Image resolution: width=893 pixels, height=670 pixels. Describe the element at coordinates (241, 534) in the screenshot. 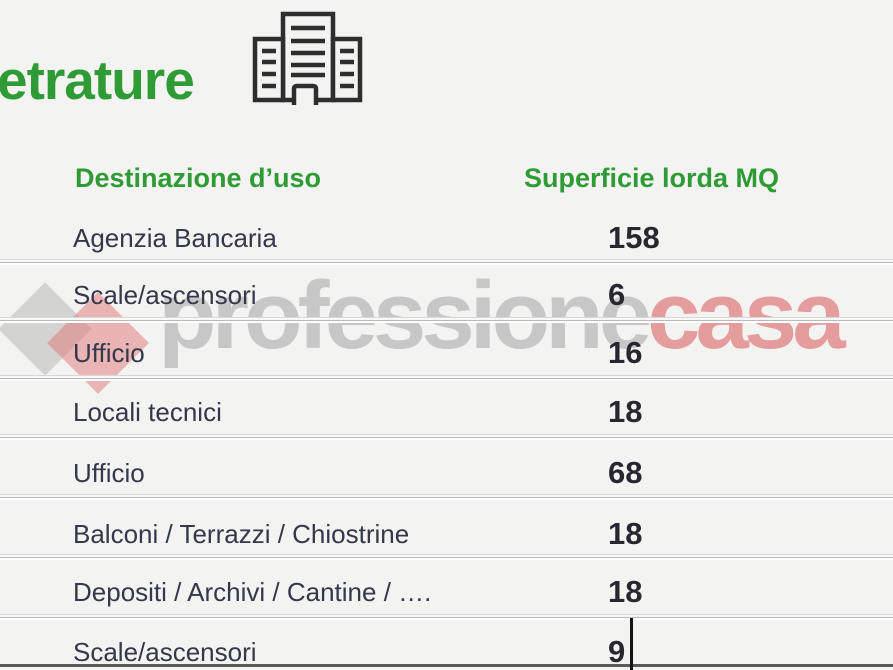

I see `row-label: Balconi / Terrazzi / Chiostrine` at that location.